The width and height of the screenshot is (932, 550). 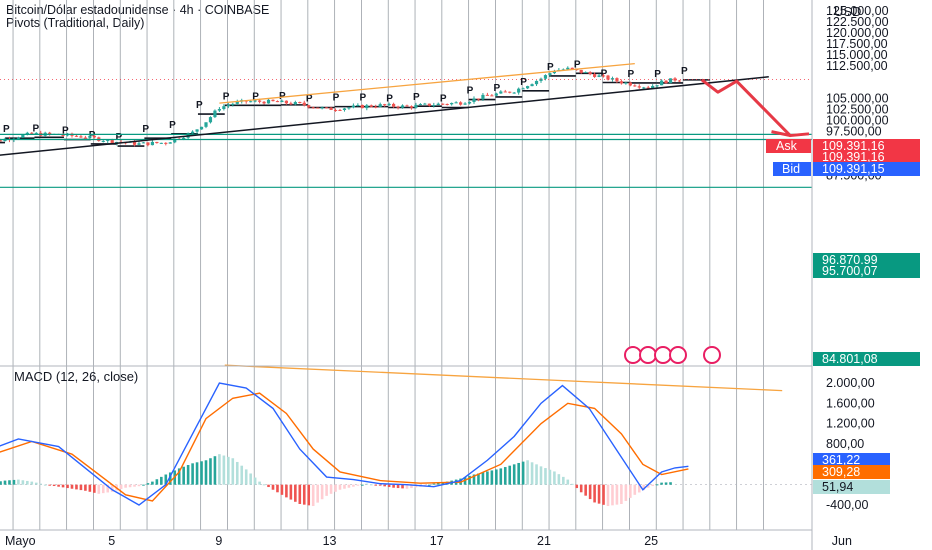 What do you see at coordinates (503, 378) in the screenshot?
I see `macd-trend-line` at bounding box center [503, 378].